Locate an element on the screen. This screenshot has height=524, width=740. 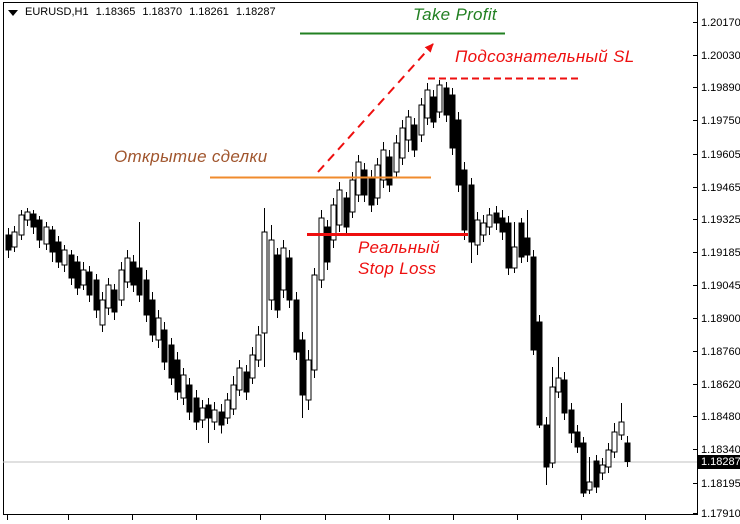
price-axis-label: 1.18760 is located at coordinates (720, 352).